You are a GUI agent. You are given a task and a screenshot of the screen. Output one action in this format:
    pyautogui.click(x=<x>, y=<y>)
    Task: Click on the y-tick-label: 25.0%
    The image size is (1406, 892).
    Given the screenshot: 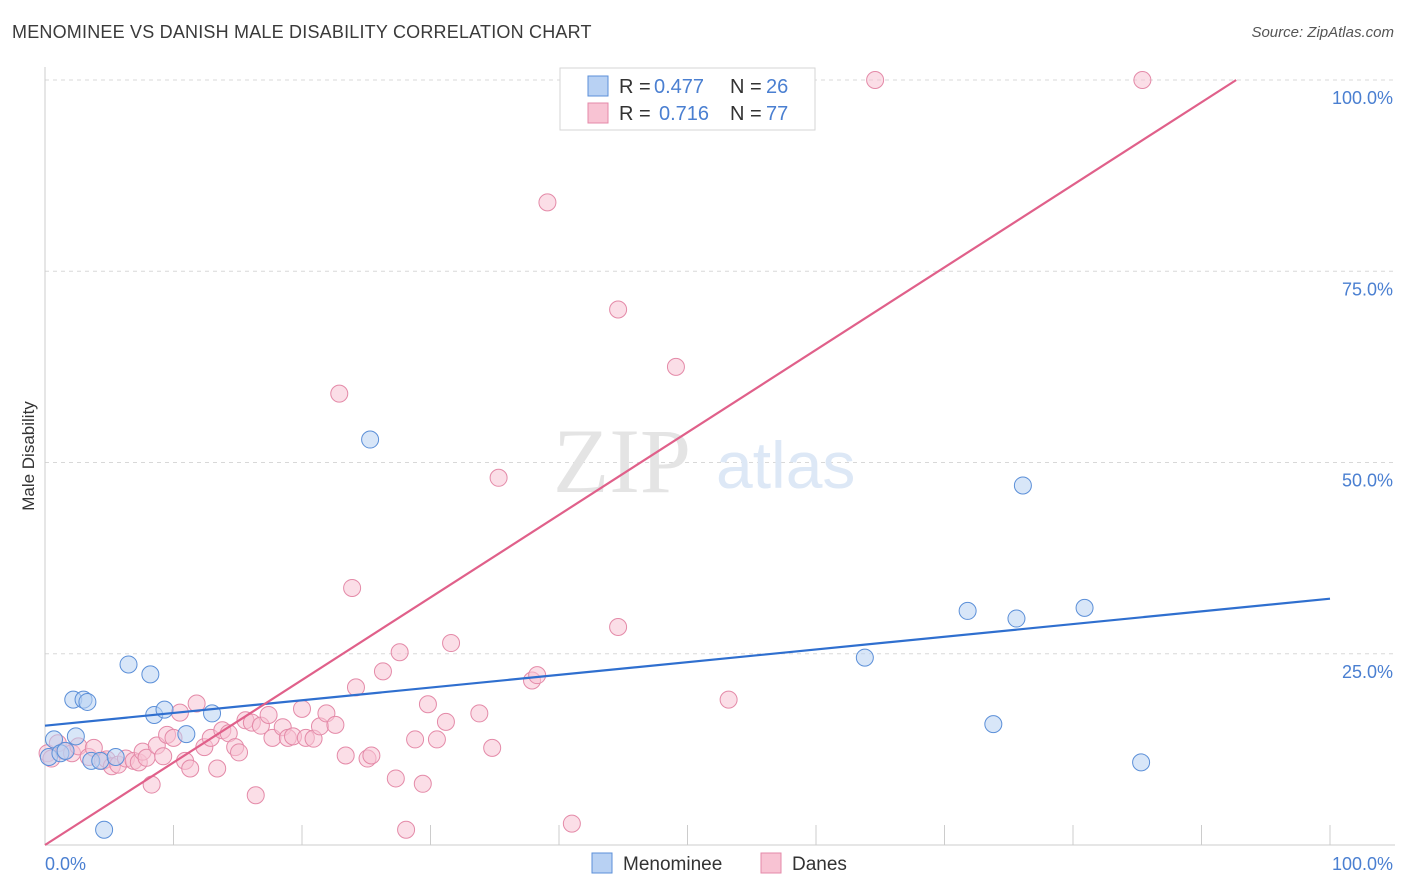 What is the action you would take?
    pyautogui.click(x=1367, y=672)
    